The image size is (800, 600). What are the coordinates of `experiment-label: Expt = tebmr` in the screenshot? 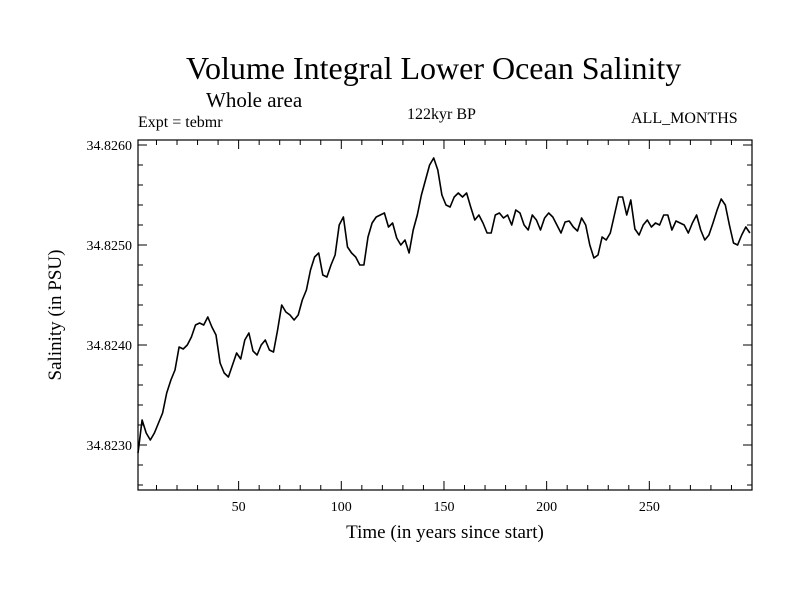 It's located at (180, 122).